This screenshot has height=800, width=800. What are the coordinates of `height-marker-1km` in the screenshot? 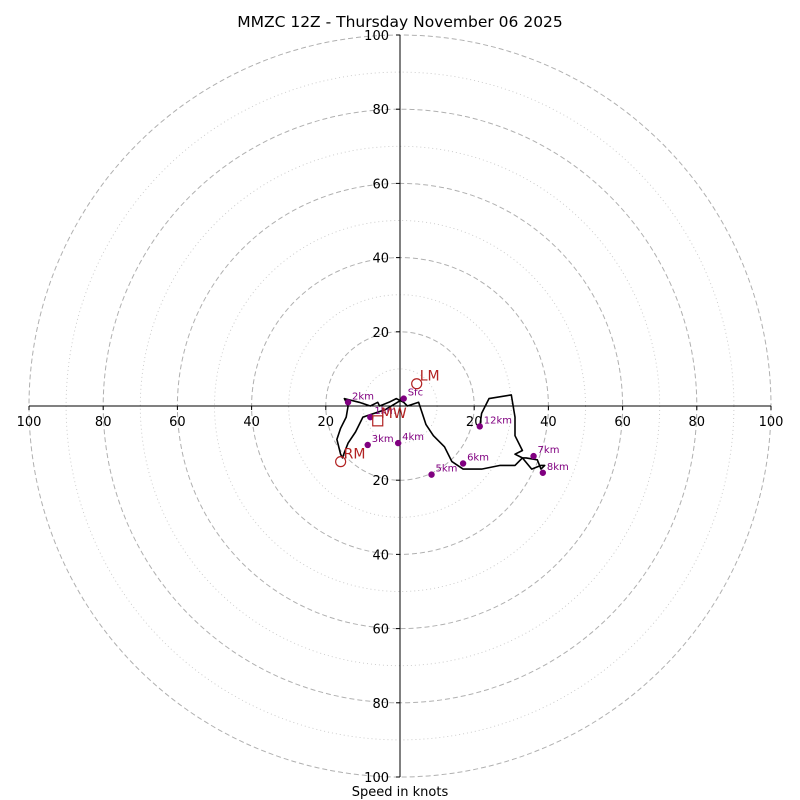 It's located at (370, 417).